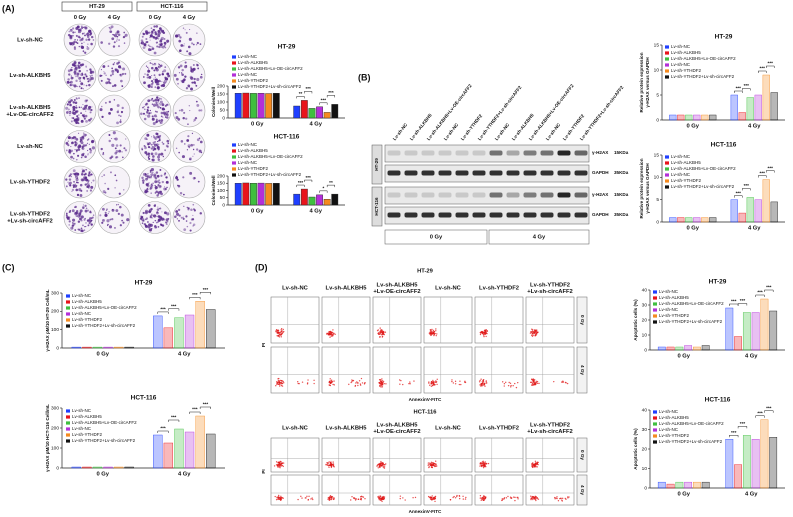 The width and height of the screenshot is (793, 517). Describe the element at coordinates (703, 58) in the screenshot. I see `legend-label: Lv-sh-ALKBH5+Lv-OE-circAFF2` at that location.